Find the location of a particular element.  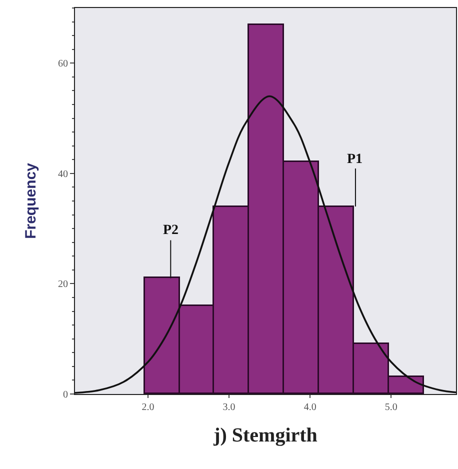

y-tick-label: 60 is located at coordinates (63, 64).